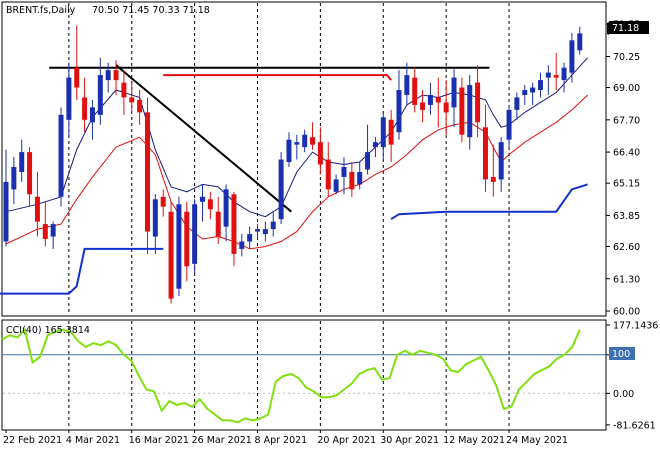 The width and height of the screenshot is (660, 450). Describe the element at coordinates (626, 247) in the screenshot. I see `y-tick-label: 62.60` at that location.